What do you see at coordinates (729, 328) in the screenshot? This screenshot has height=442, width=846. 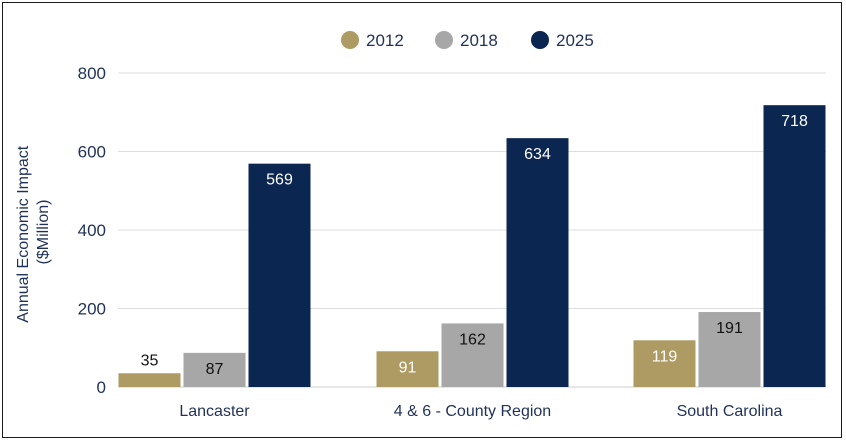 I see `data-label: 191` at bounding box center [729, 328].